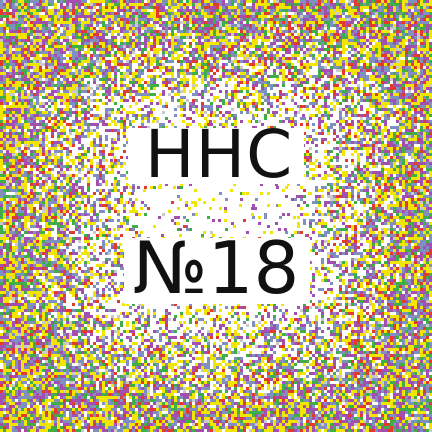  I want to click on title-line-1: HHC, so click(219, 154).